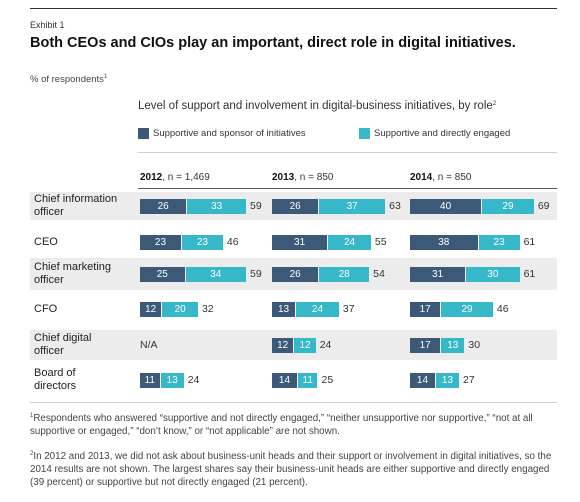 The height and width of the screenshot is (502, 580). Describe the element at coordinates (293, 8) in the screenshot. I see `top-rule` at that location.